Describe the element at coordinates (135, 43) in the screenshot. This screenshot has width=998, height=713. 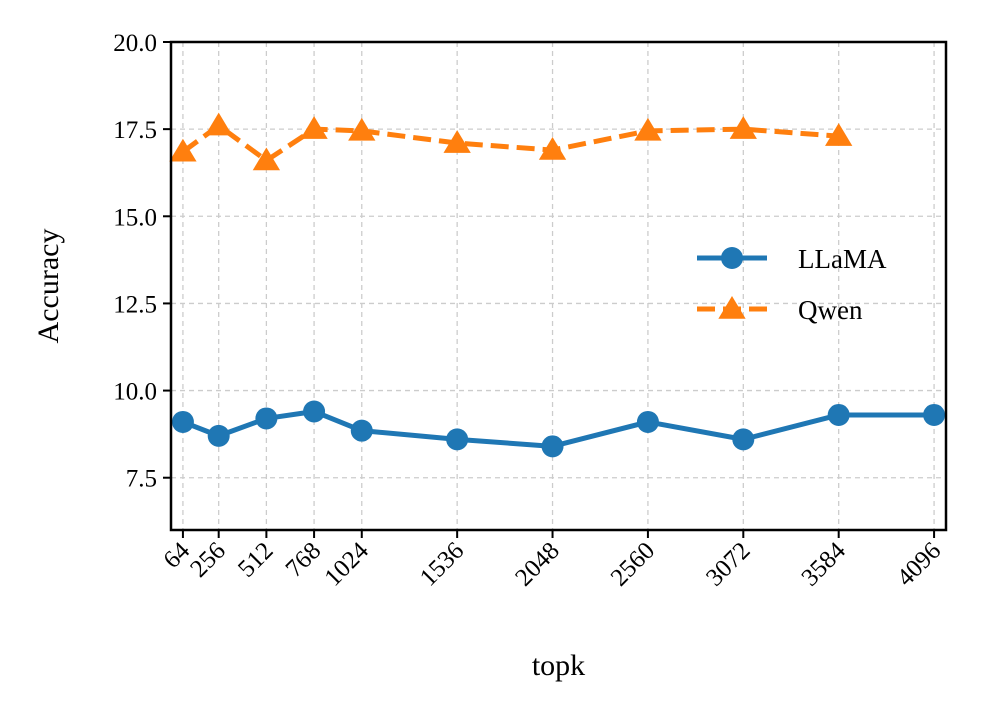
I see `y-tick-label: 20.0` at that location.